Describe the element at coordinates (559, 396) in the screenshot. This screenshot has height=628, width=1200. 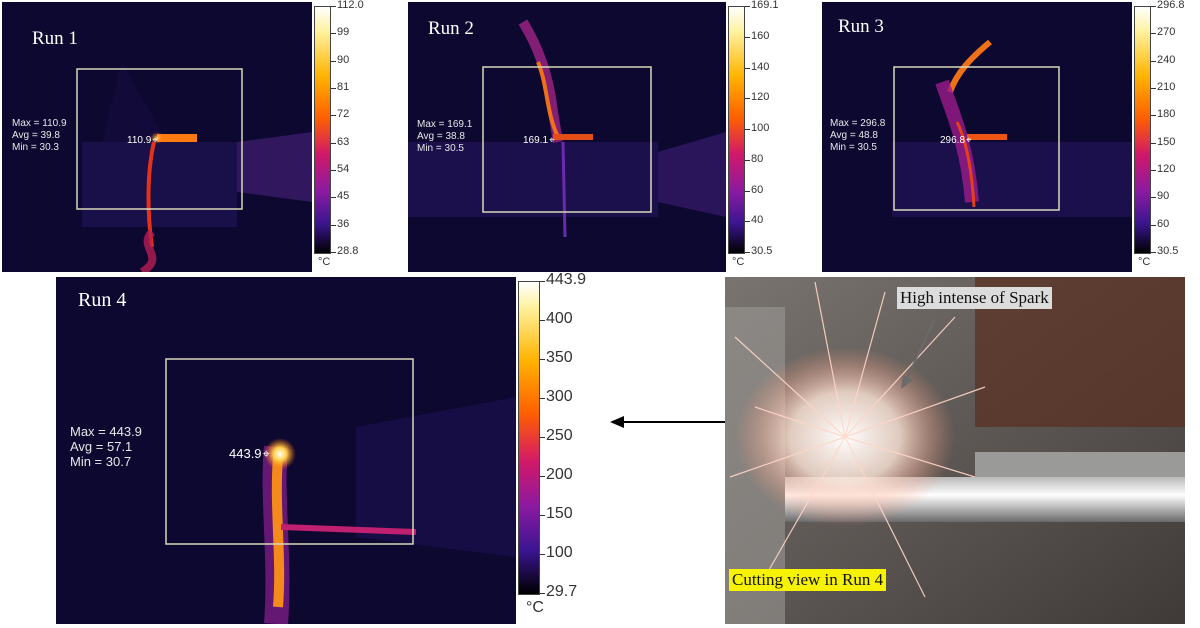
I see `colorbar-label: 300` at that location.